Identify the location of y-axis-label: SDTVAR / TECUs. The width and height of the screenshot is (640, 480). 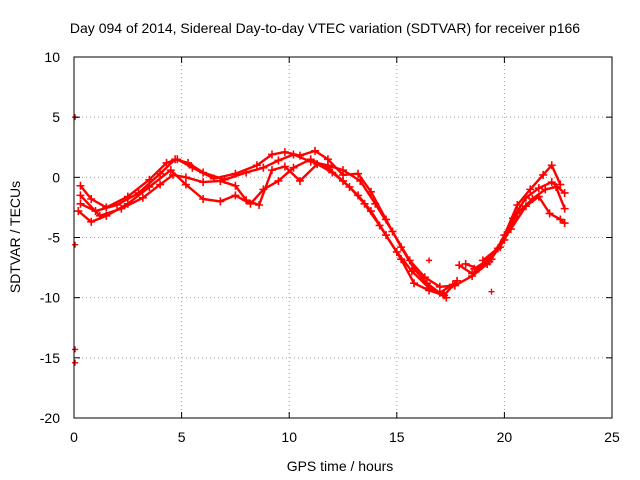
(15, 237).